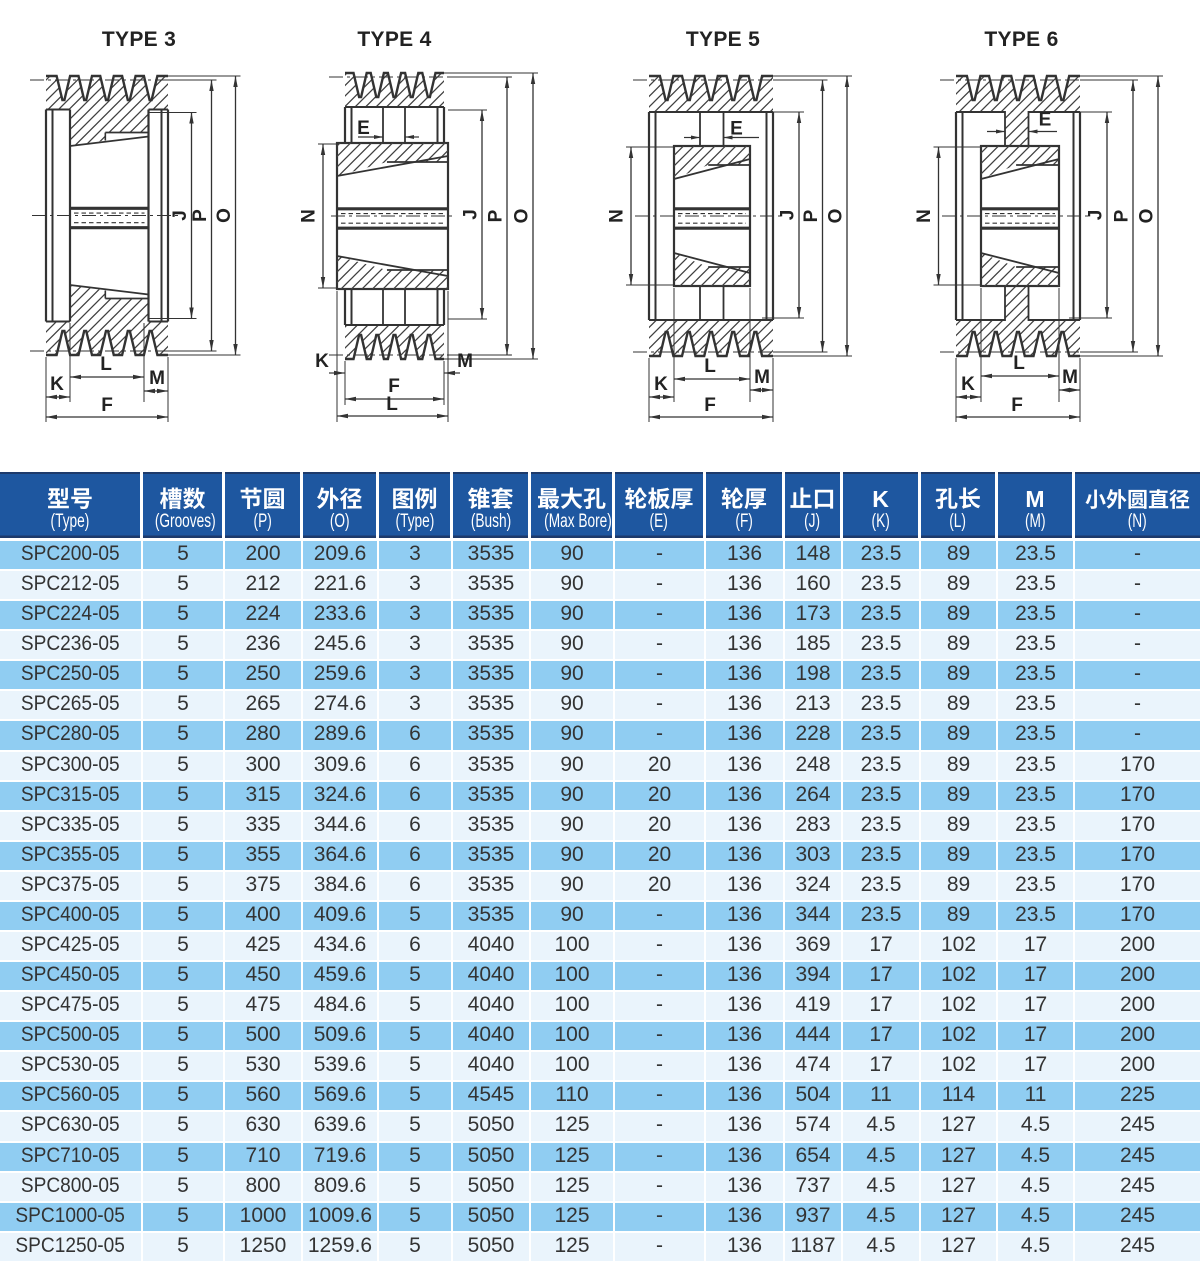 The height and width of the screenshot is (1263, 1200). I want to click on svg-text: TYPE 4, so click(394, 39).